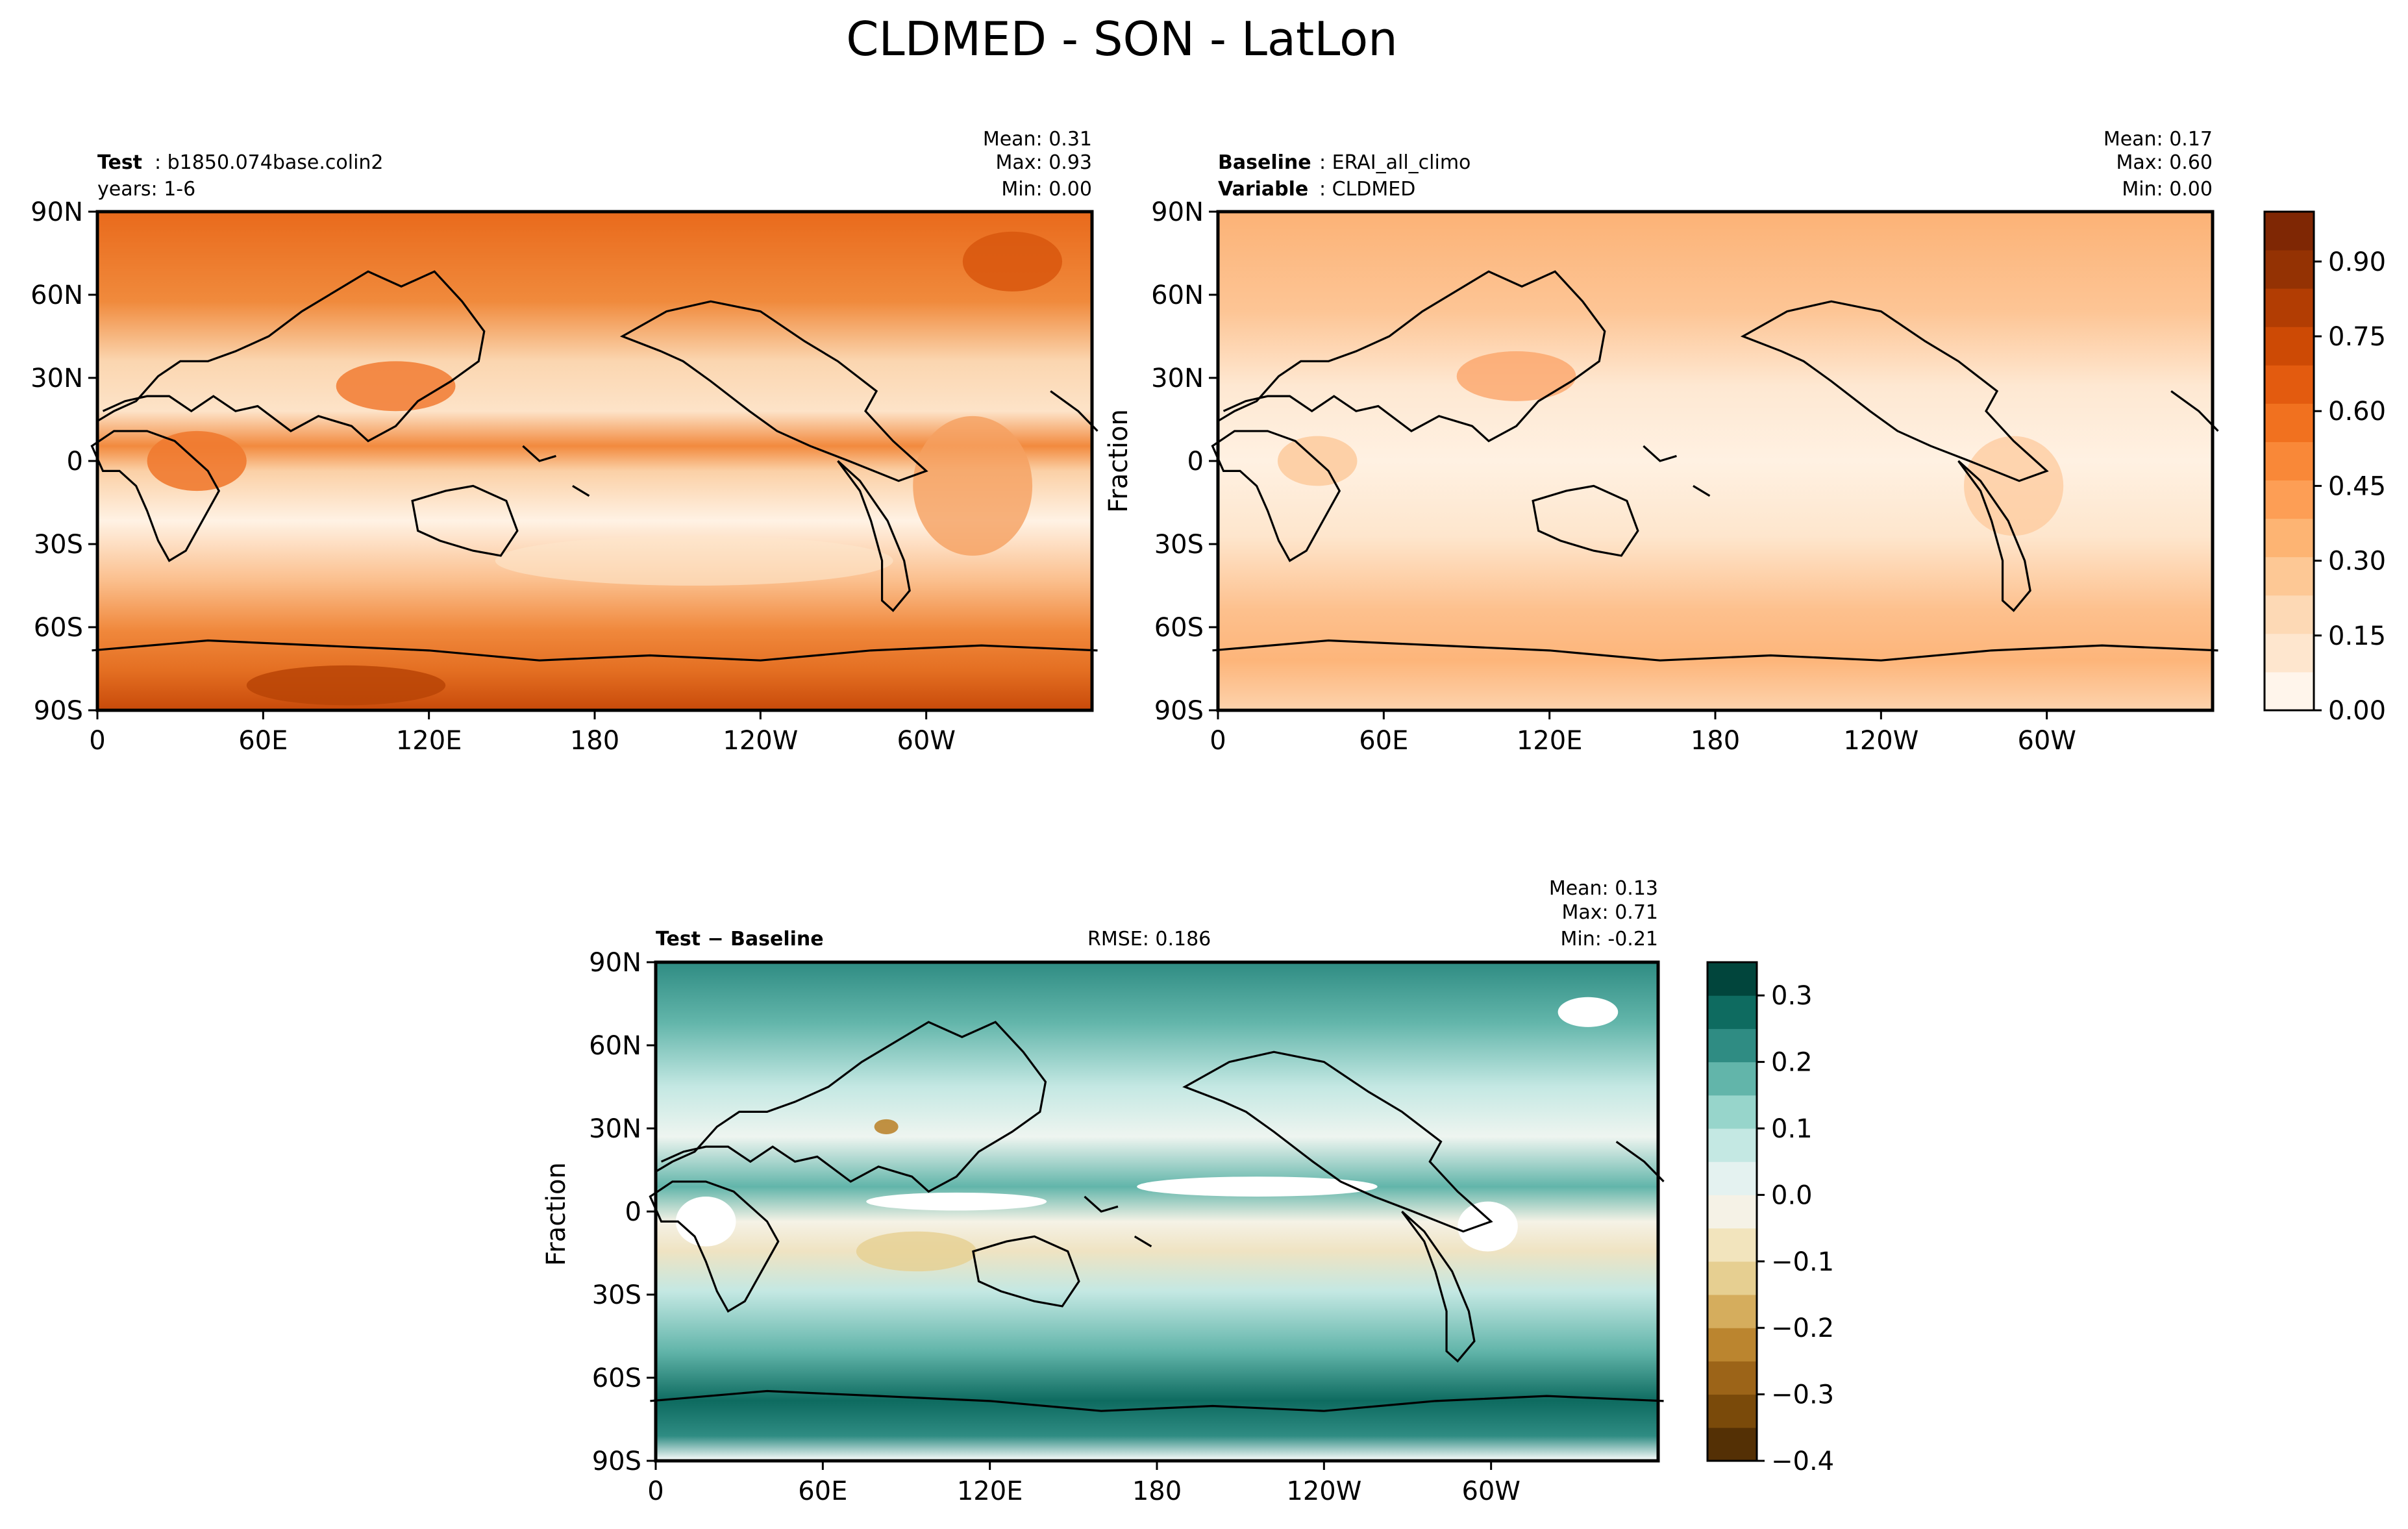 The height and width of the screenshot is (1529, 2408). Describe the element at coordinates (1179, 711) in the screenshot. I see `baseline-ytick-label: 90S` at that location.